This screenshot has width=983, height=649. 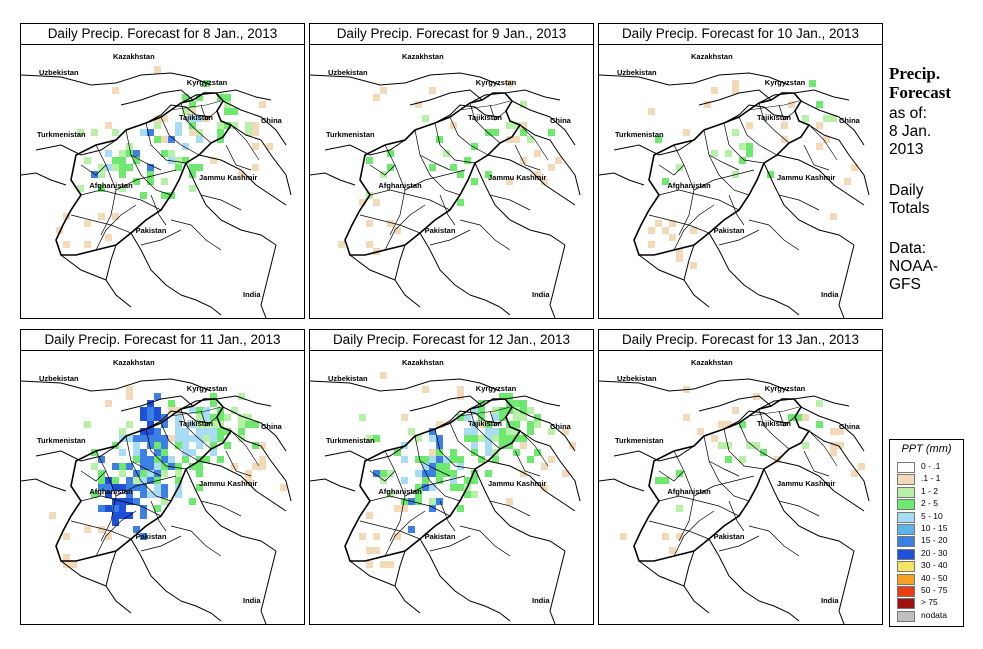 What do you see at coordinates (920, 83) in the screenshot?
I see `side-title: Precip. Forecast` at bounding box center [920, 83].